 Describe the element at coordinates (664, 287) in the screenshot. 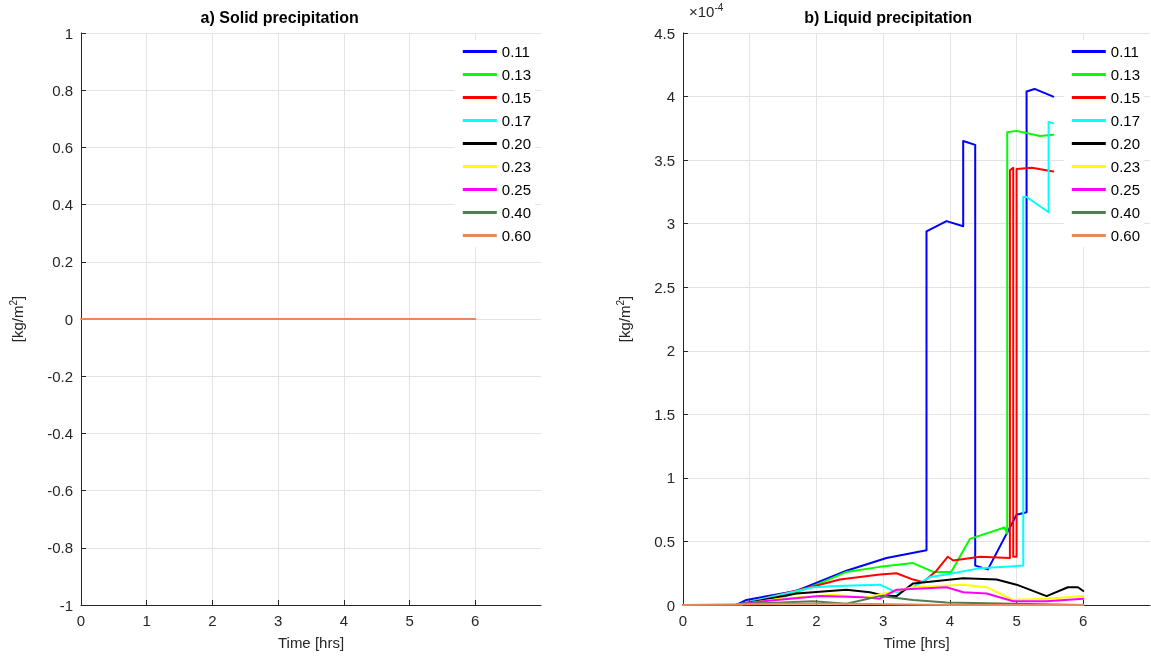

I see `y-tick-label: 2.5` at that location.